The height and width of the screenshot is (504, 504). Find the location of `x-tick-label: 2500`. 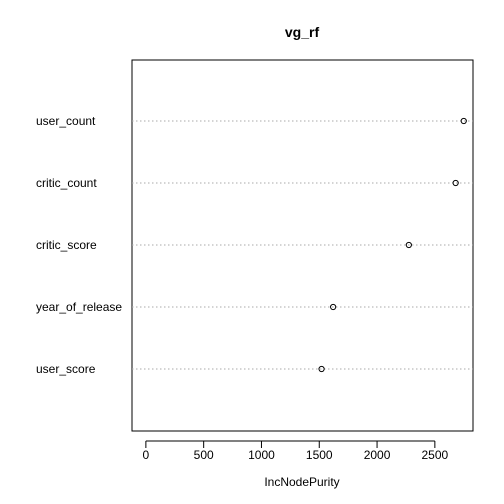

x-tick-label: 2500 is located at coordinates (435, 455).